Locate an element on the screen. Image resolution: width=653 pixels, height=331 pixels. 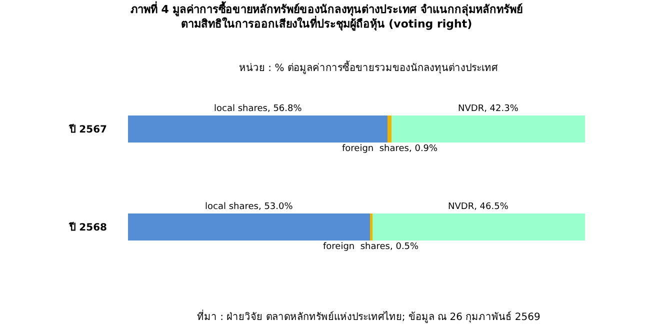
data-label: foreign shares, 0.9% is located at coordinates (390, 149).